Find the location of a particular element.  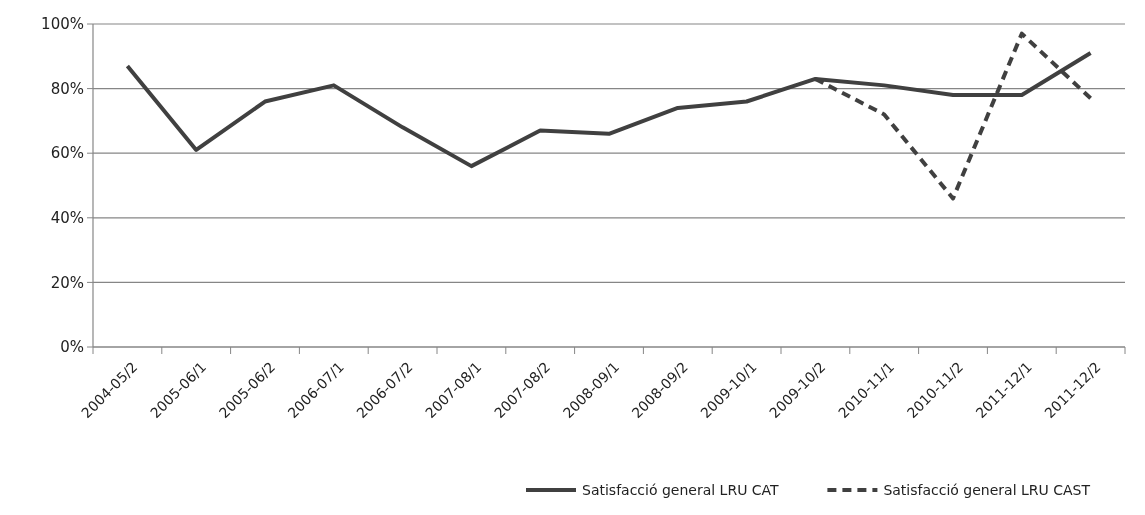

legend-label: Satisfacció general LRU CAT is located at coordinates (681, 490).